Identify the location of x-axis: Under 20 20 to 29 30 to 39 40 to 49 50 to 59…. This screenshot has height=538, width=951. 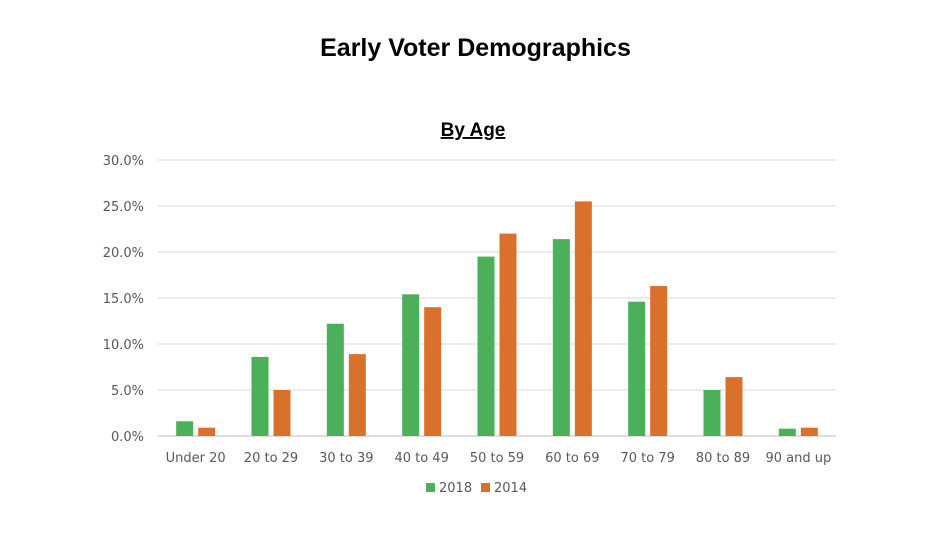
(499, 458).